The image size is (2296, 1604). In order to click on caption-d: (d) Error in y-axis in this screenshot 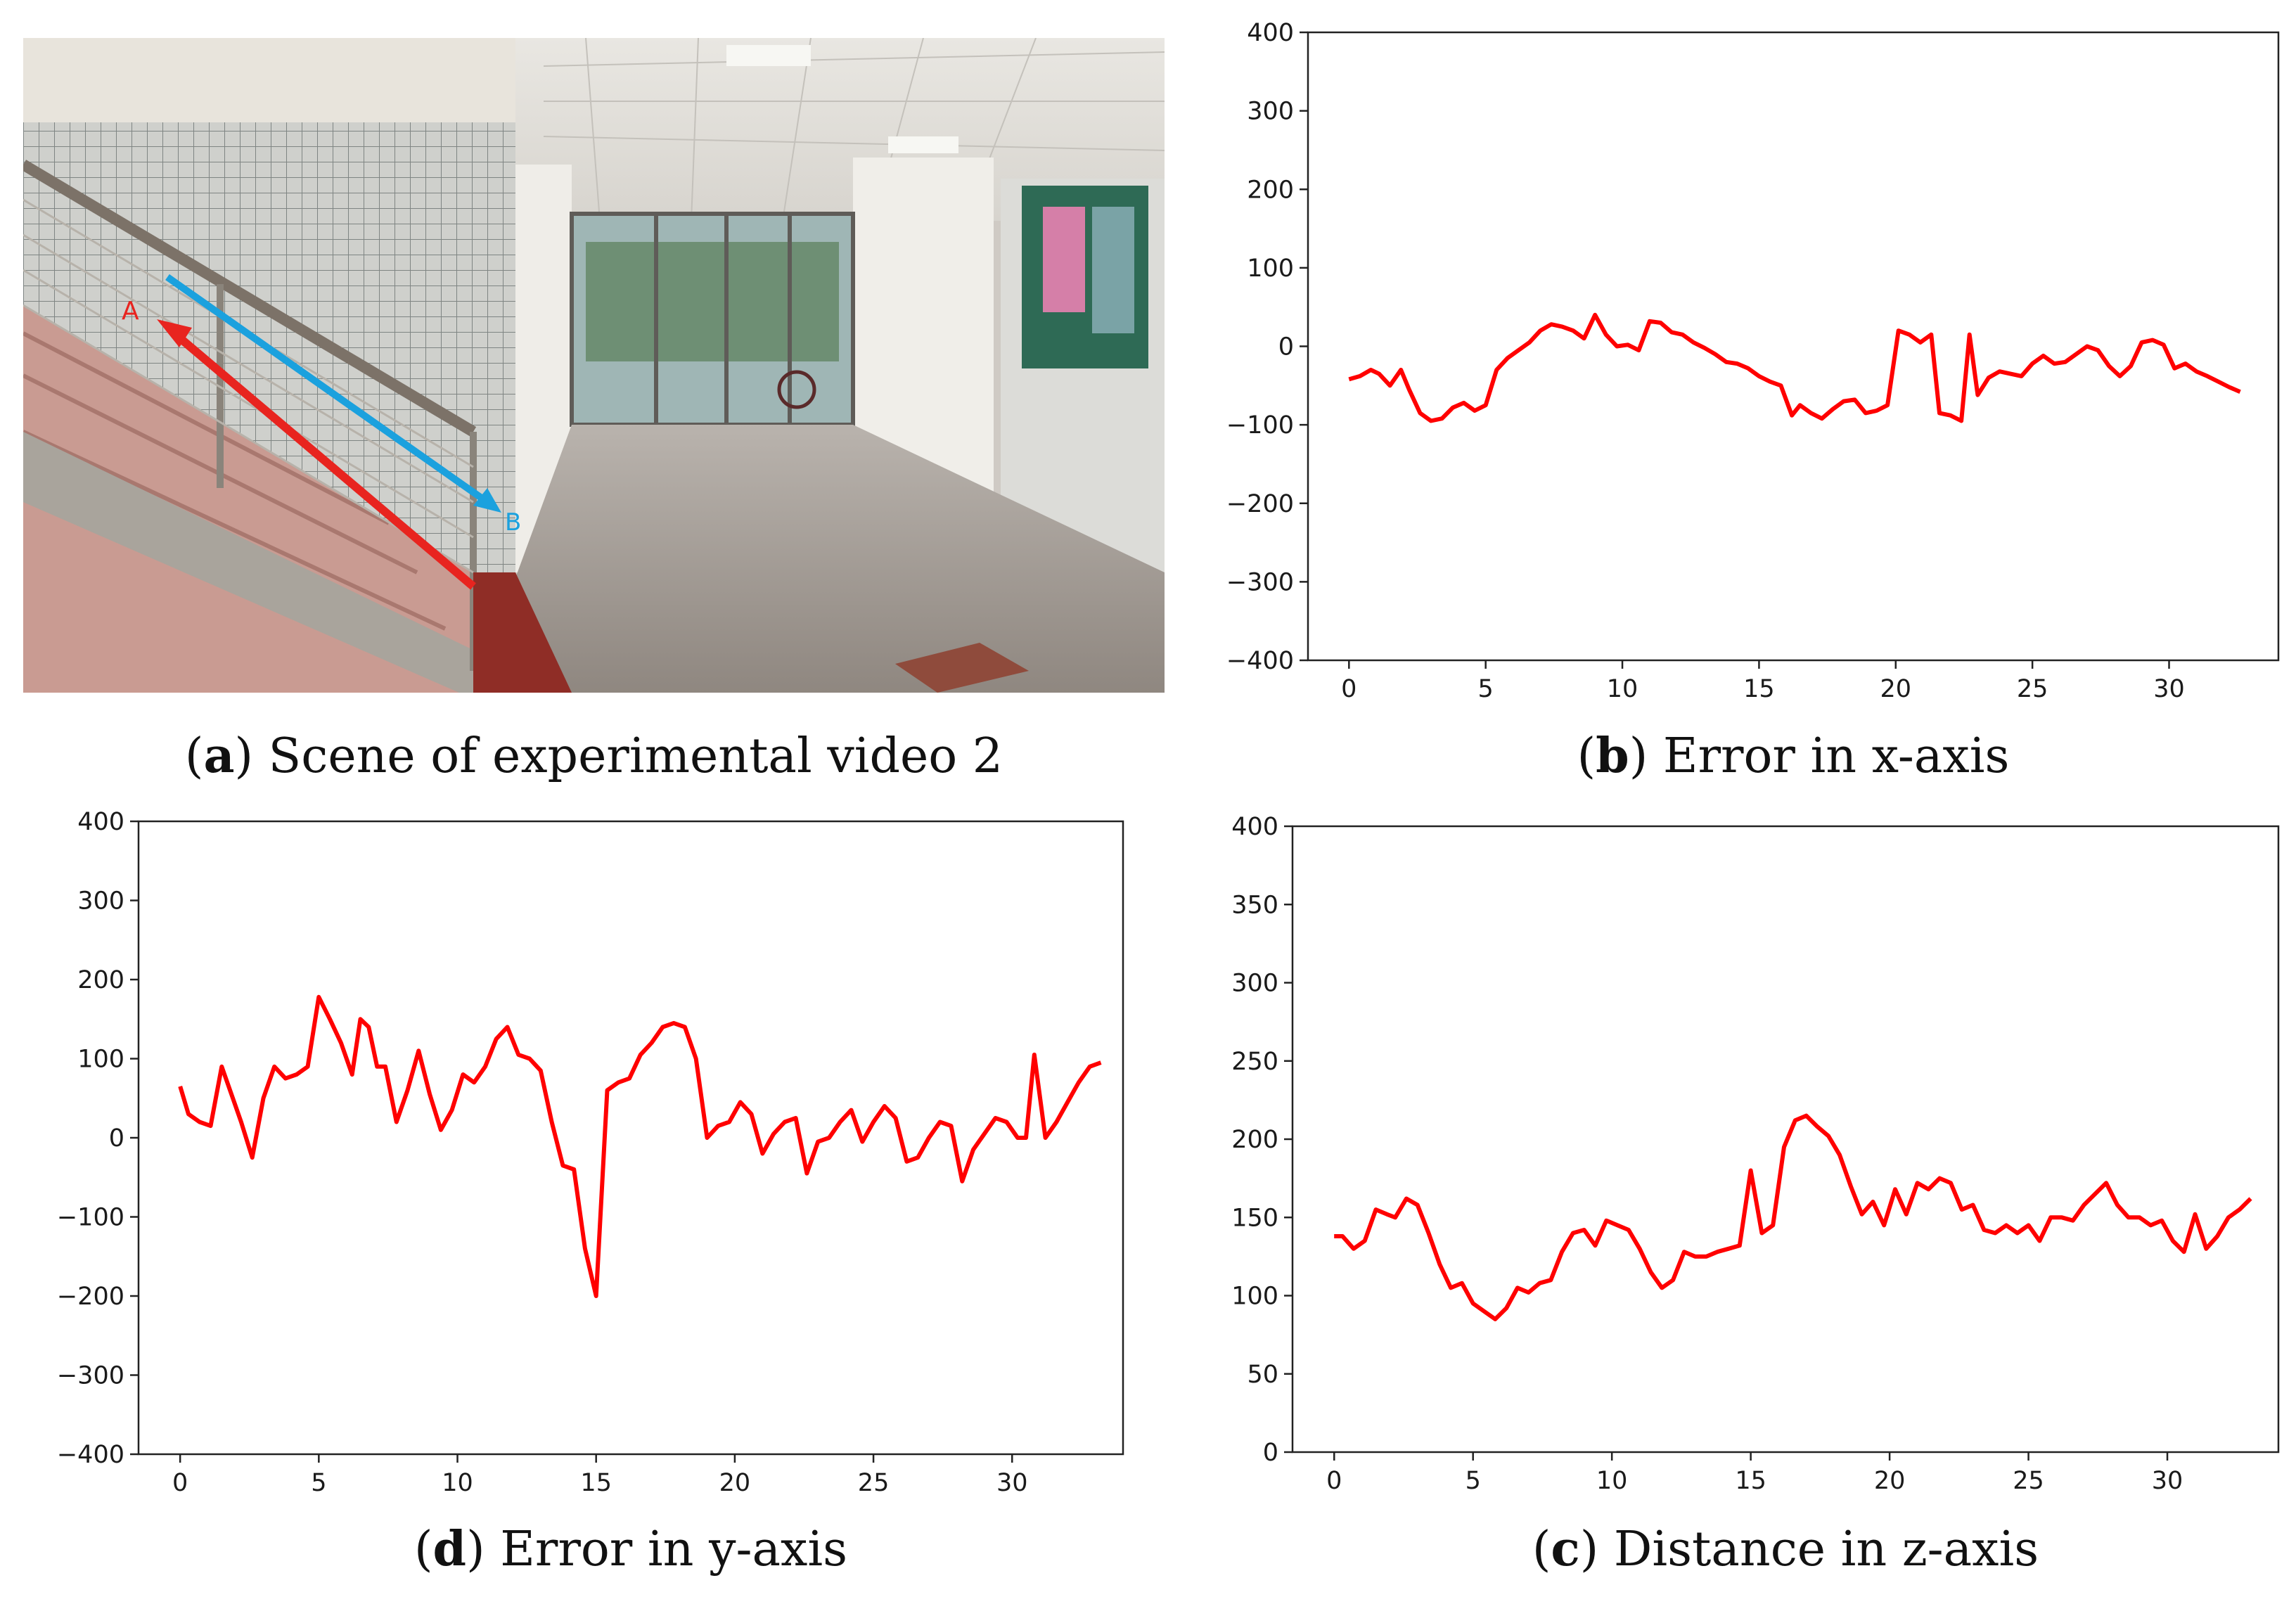, I will do `click(630, 1549)`.